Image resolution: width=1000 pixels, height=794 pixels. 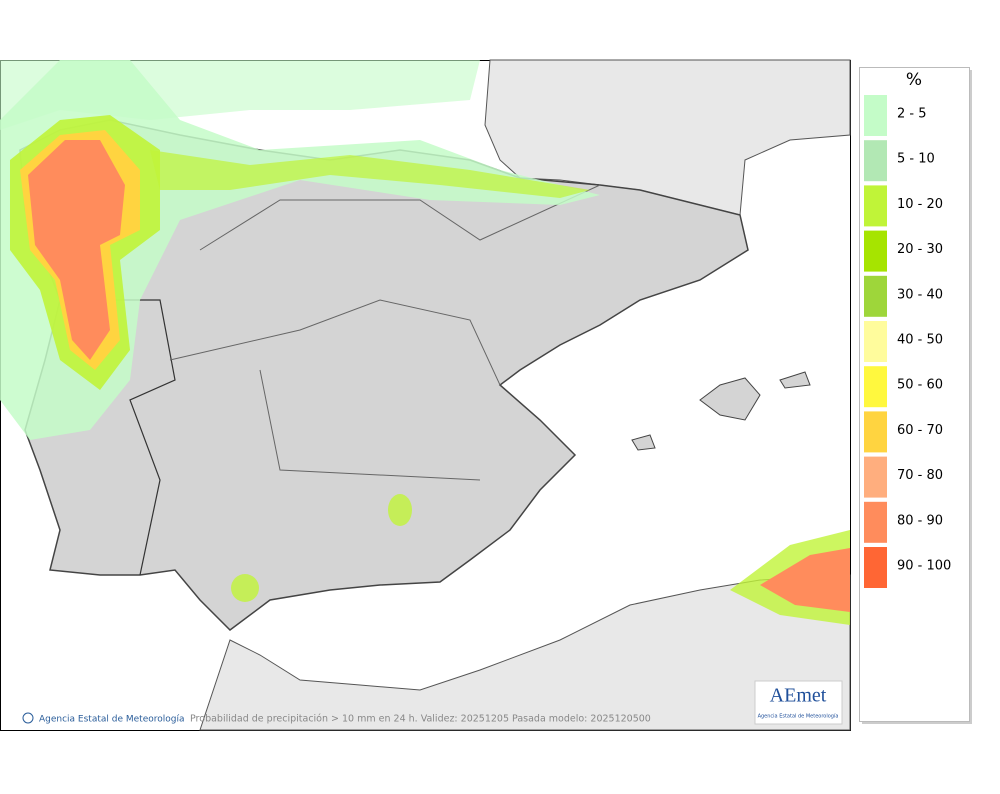 What do you see at coordinates (28, 718) in the screenshot?
I see `copyright-icon` at bounding box center [28, 718].